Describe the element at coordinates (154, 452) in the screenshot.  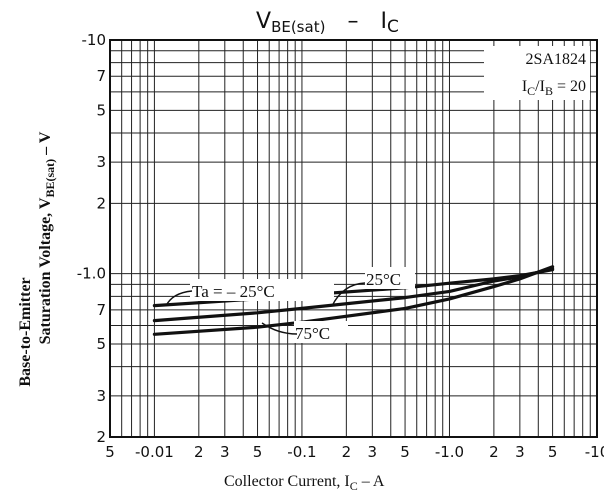
I see `x-tick-label: -0.01` at that location.